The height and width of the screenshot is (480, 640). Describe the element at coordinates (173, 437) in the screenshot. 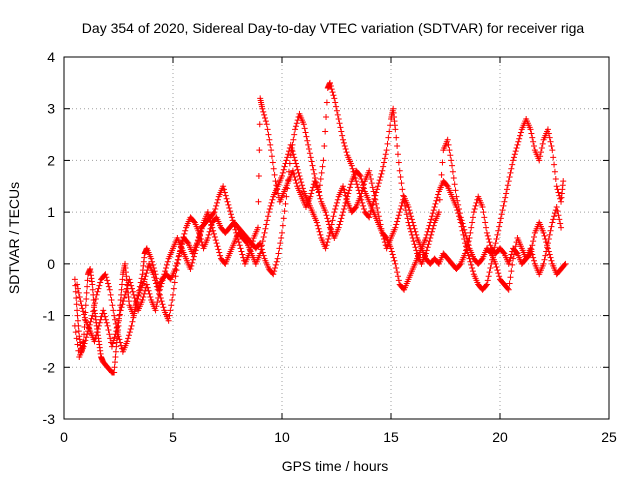

I see `x-tick-label: 5` at that location.